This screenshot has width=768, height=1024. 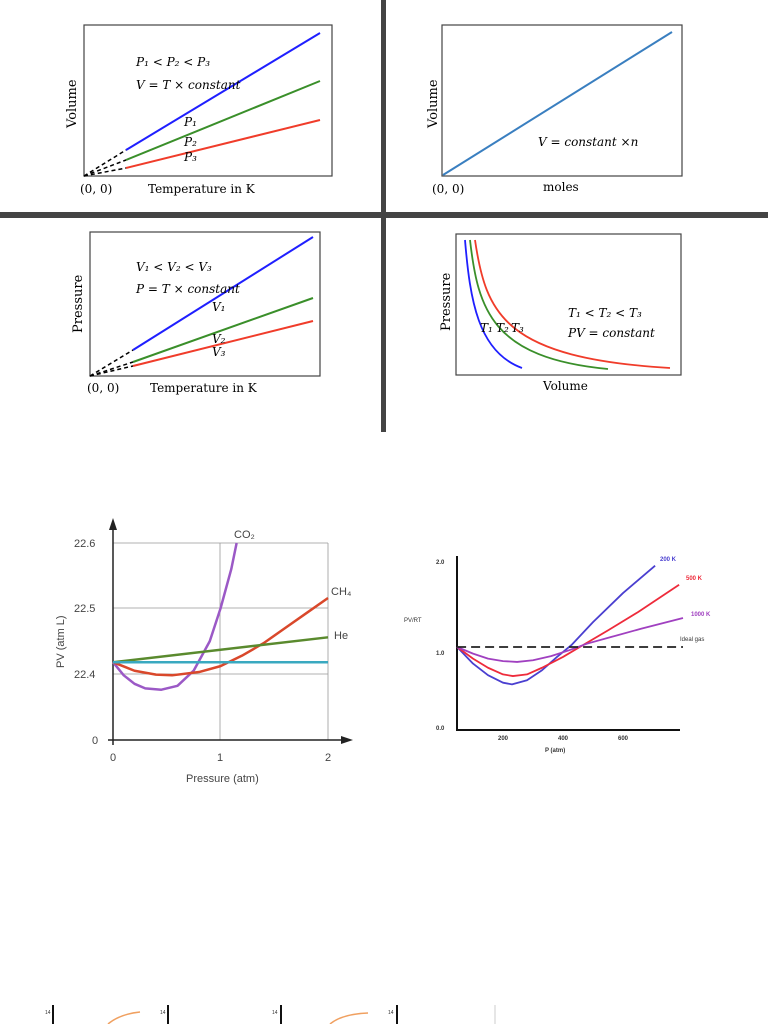 I want to click on series-line-p2, so click(x=223, y=120).